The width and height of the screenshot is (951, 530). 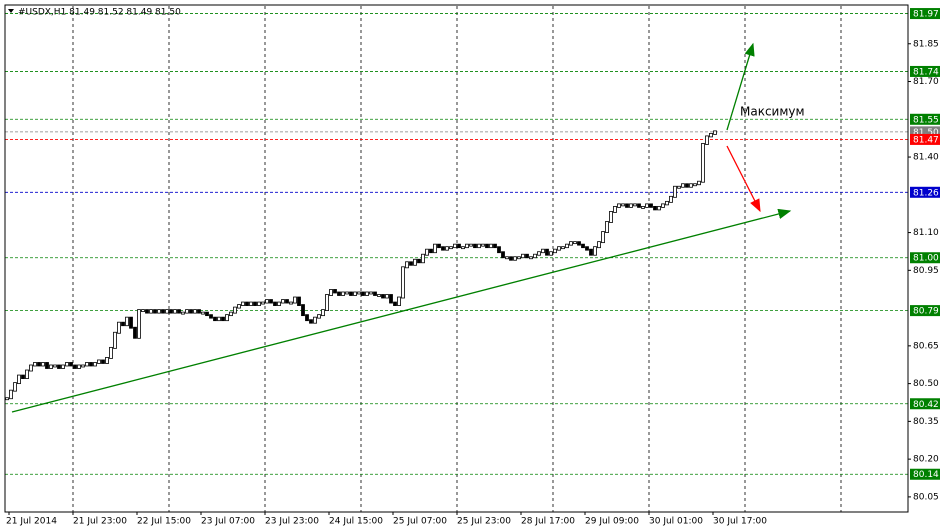 I want to click on level-label: 80.14, so click(x=926, y=475).